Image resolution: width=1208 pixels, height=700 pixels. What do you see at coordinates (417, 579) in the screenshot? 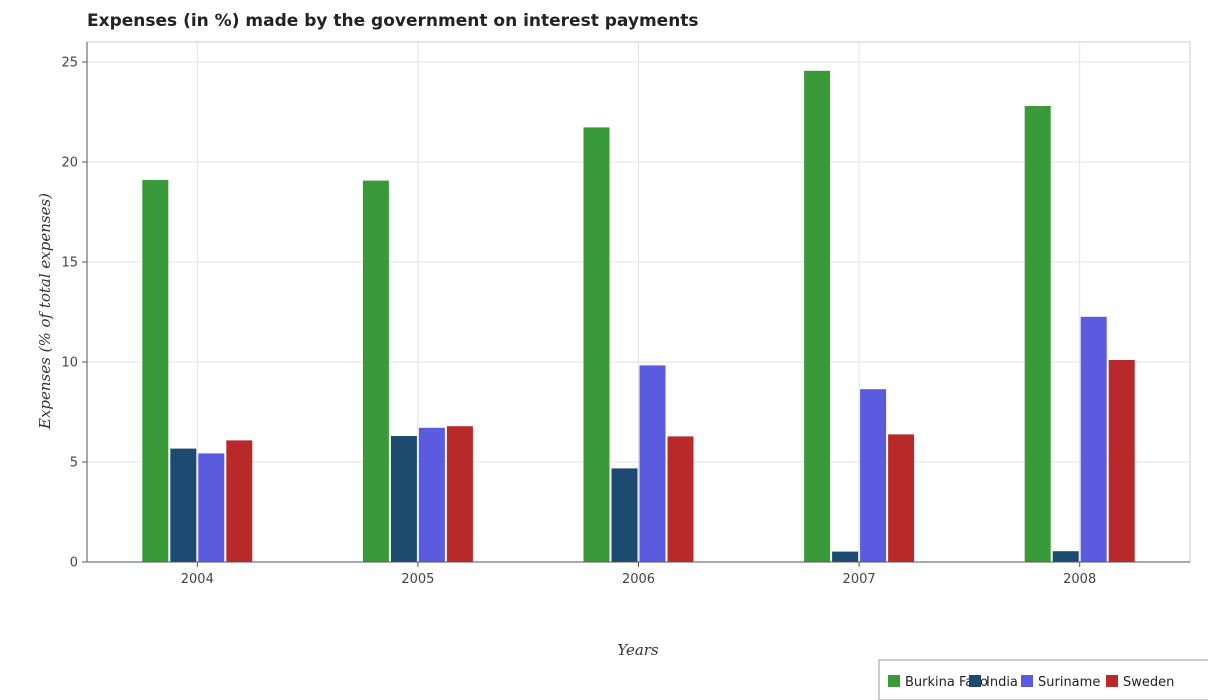
I see `x-tick-label: 2005` at bounding box center [417, 579].